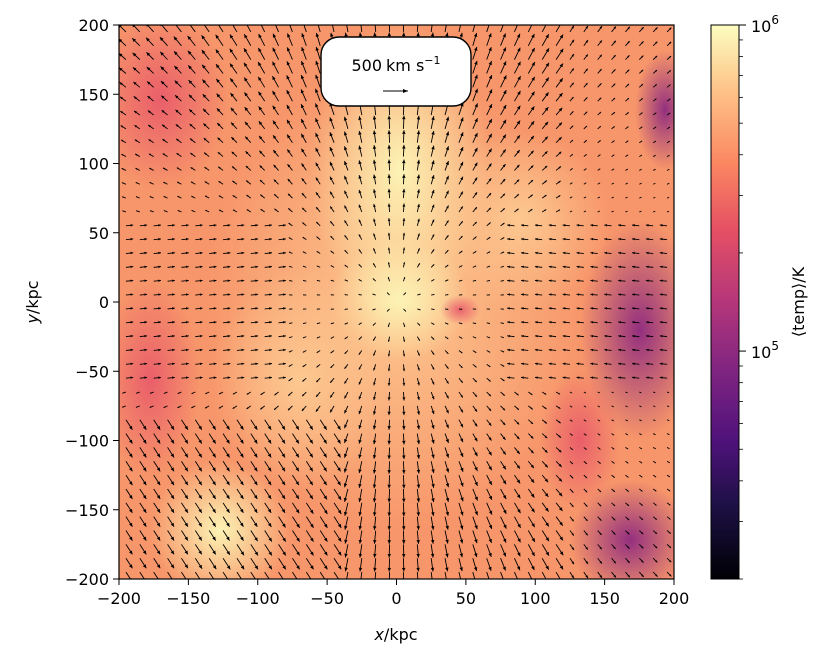  What do you see at coordinates (188, 598) in the screenshot?
I see `x-tick-label: −150` at bounding box center [188, 598].